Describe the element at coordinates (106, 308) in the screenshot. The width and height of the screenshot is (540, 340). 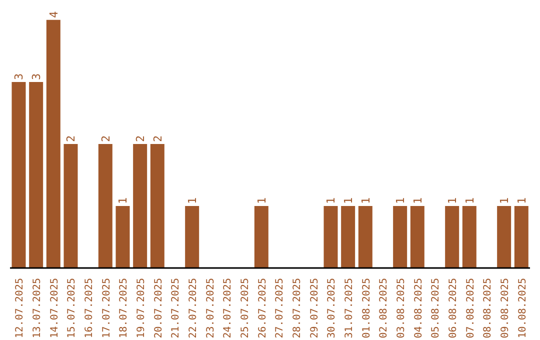
I see `x-tick-label: 17.07.2025` at that location.